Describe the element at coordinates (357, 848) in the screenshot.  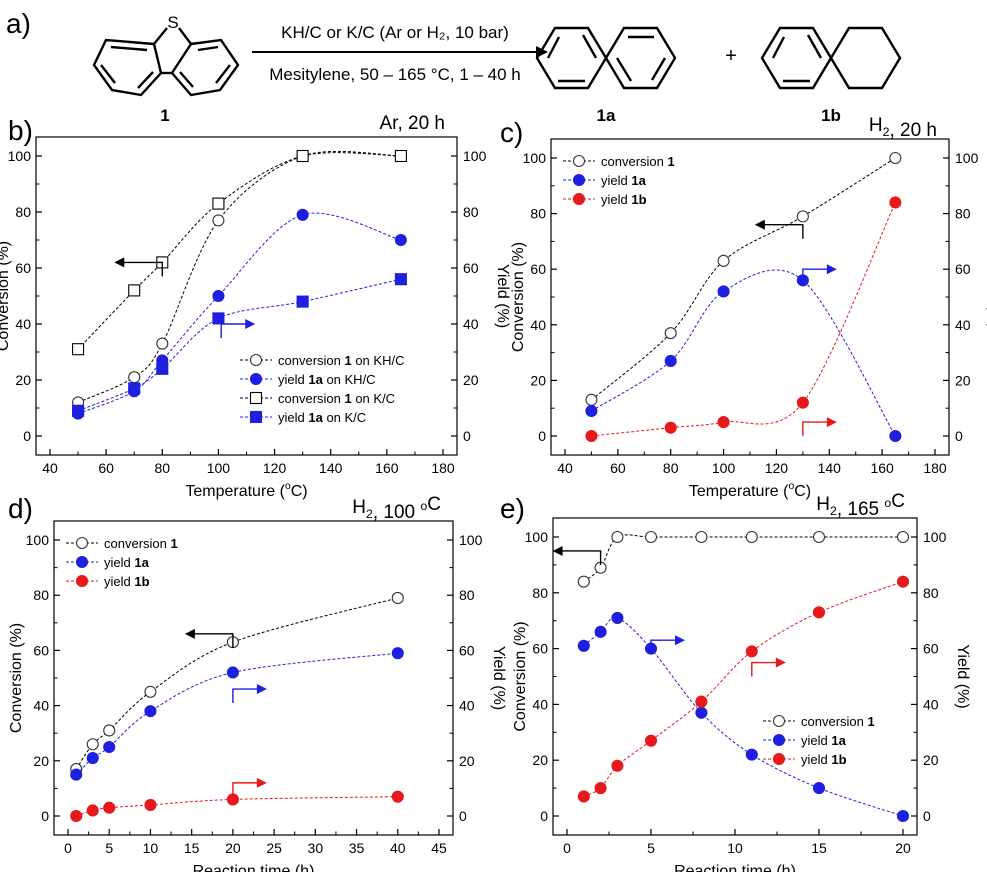
I see `x-tick-label: 35` at that location.